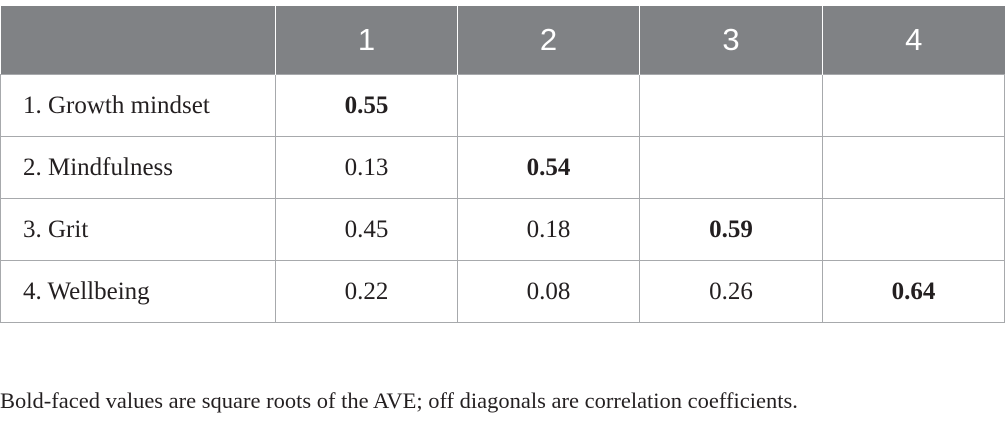 The image size is (1005, 421). I want to click on header-cell-2: 2, so click(548, 40).